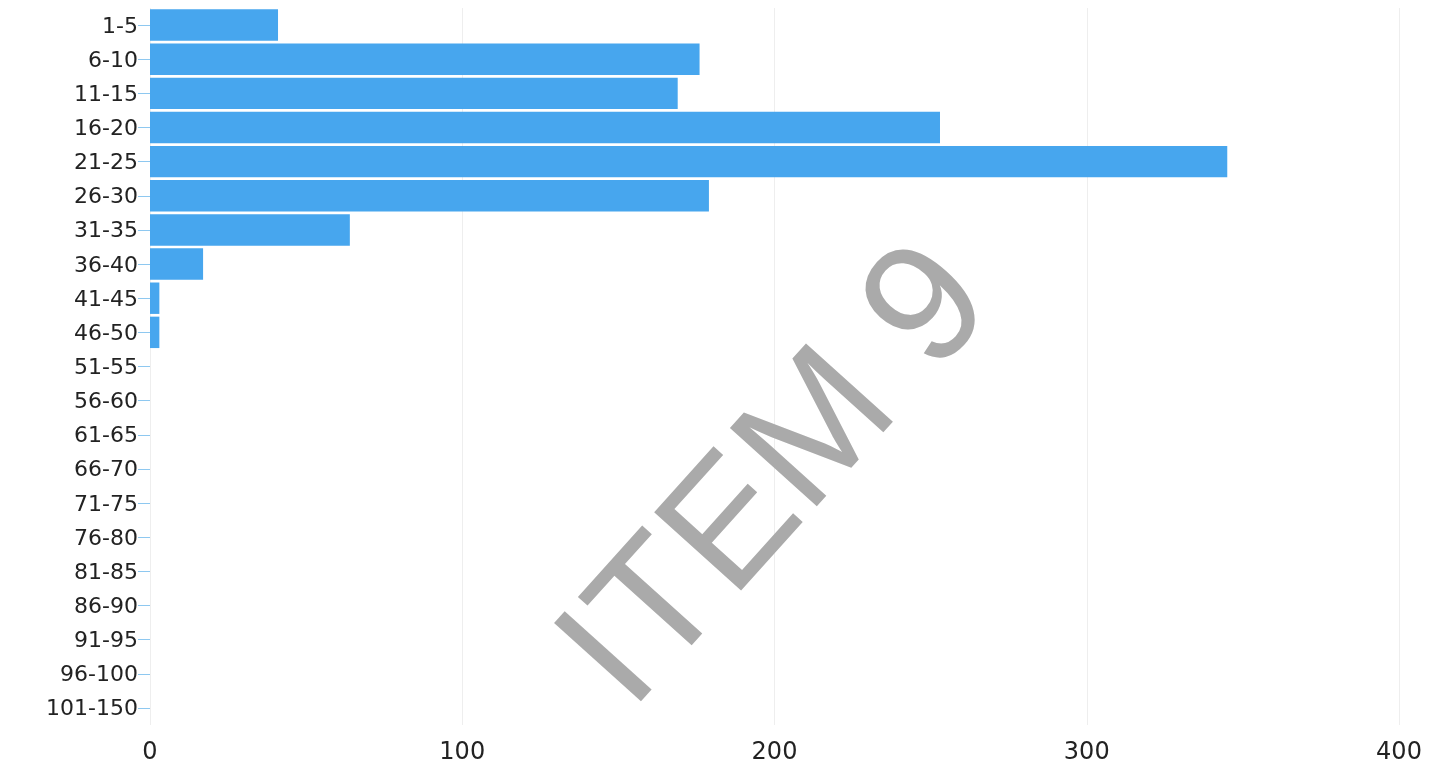  Describe the element at coordinates (99, 674) in the screenshot. I see `y-tick-label: 96-100` at that location.